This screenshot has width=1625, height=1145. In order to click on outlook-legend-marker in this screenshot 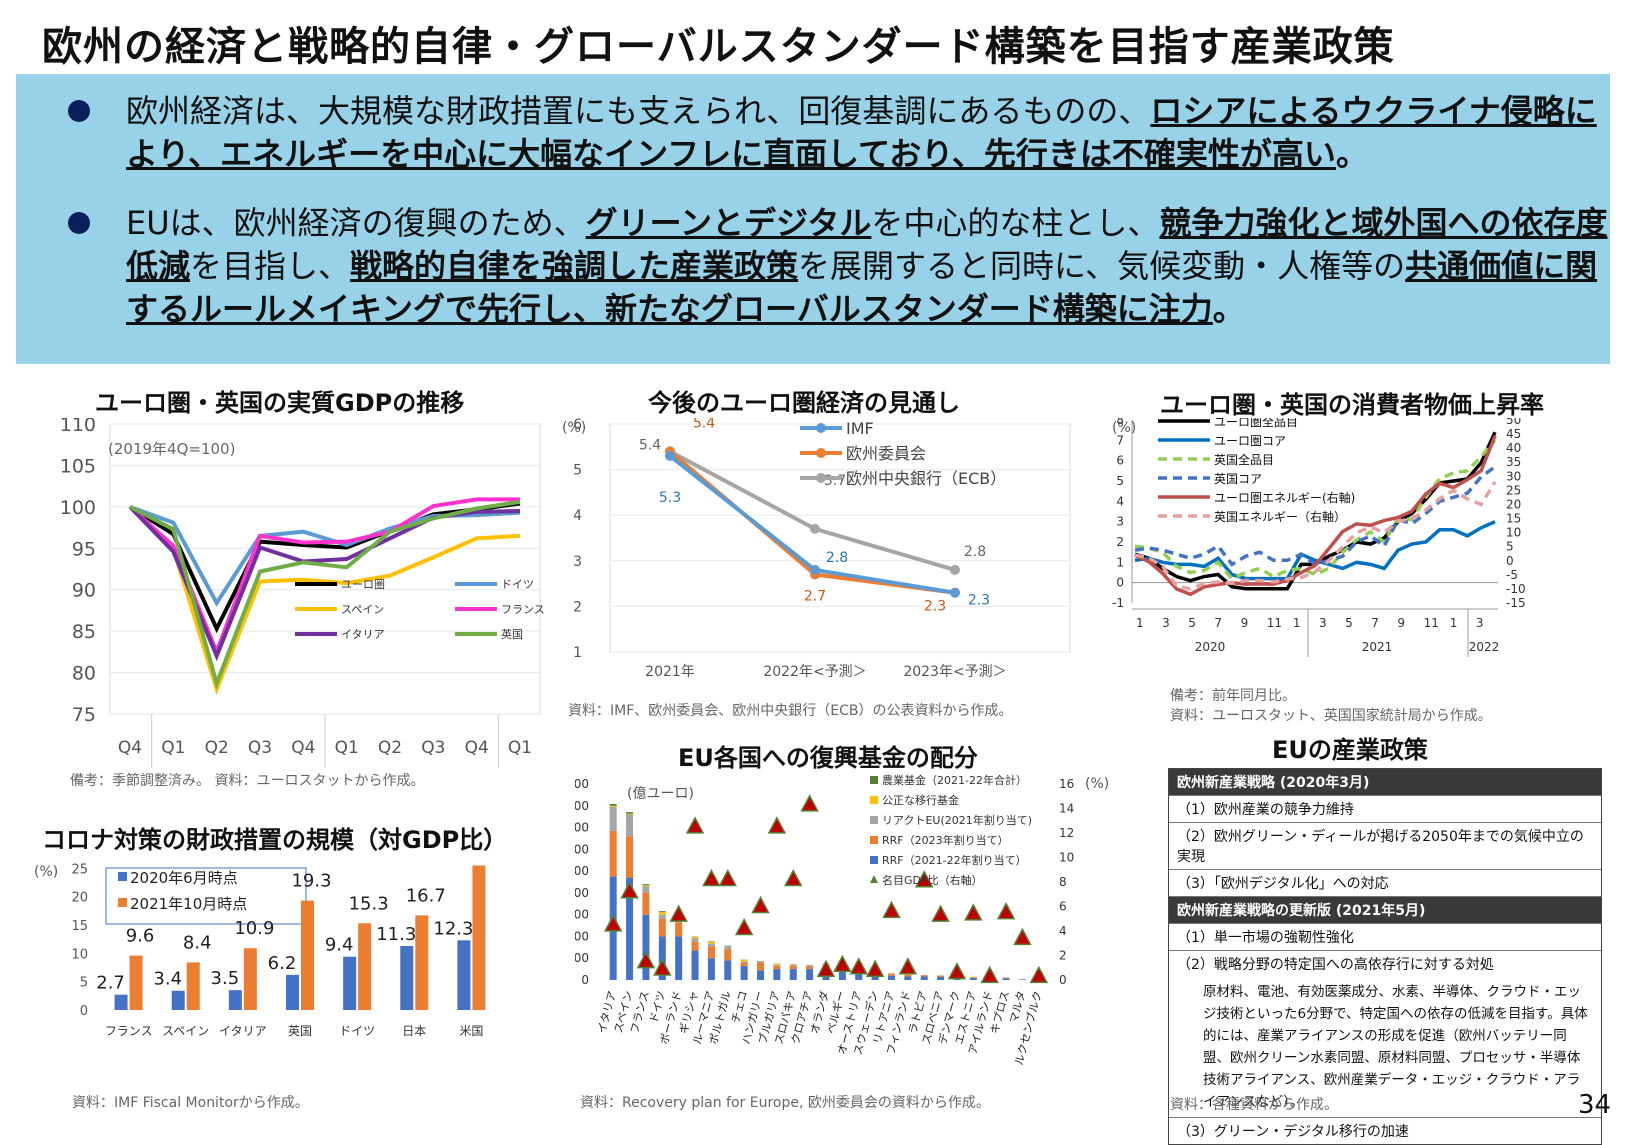, I will do `click(821, 453)`.